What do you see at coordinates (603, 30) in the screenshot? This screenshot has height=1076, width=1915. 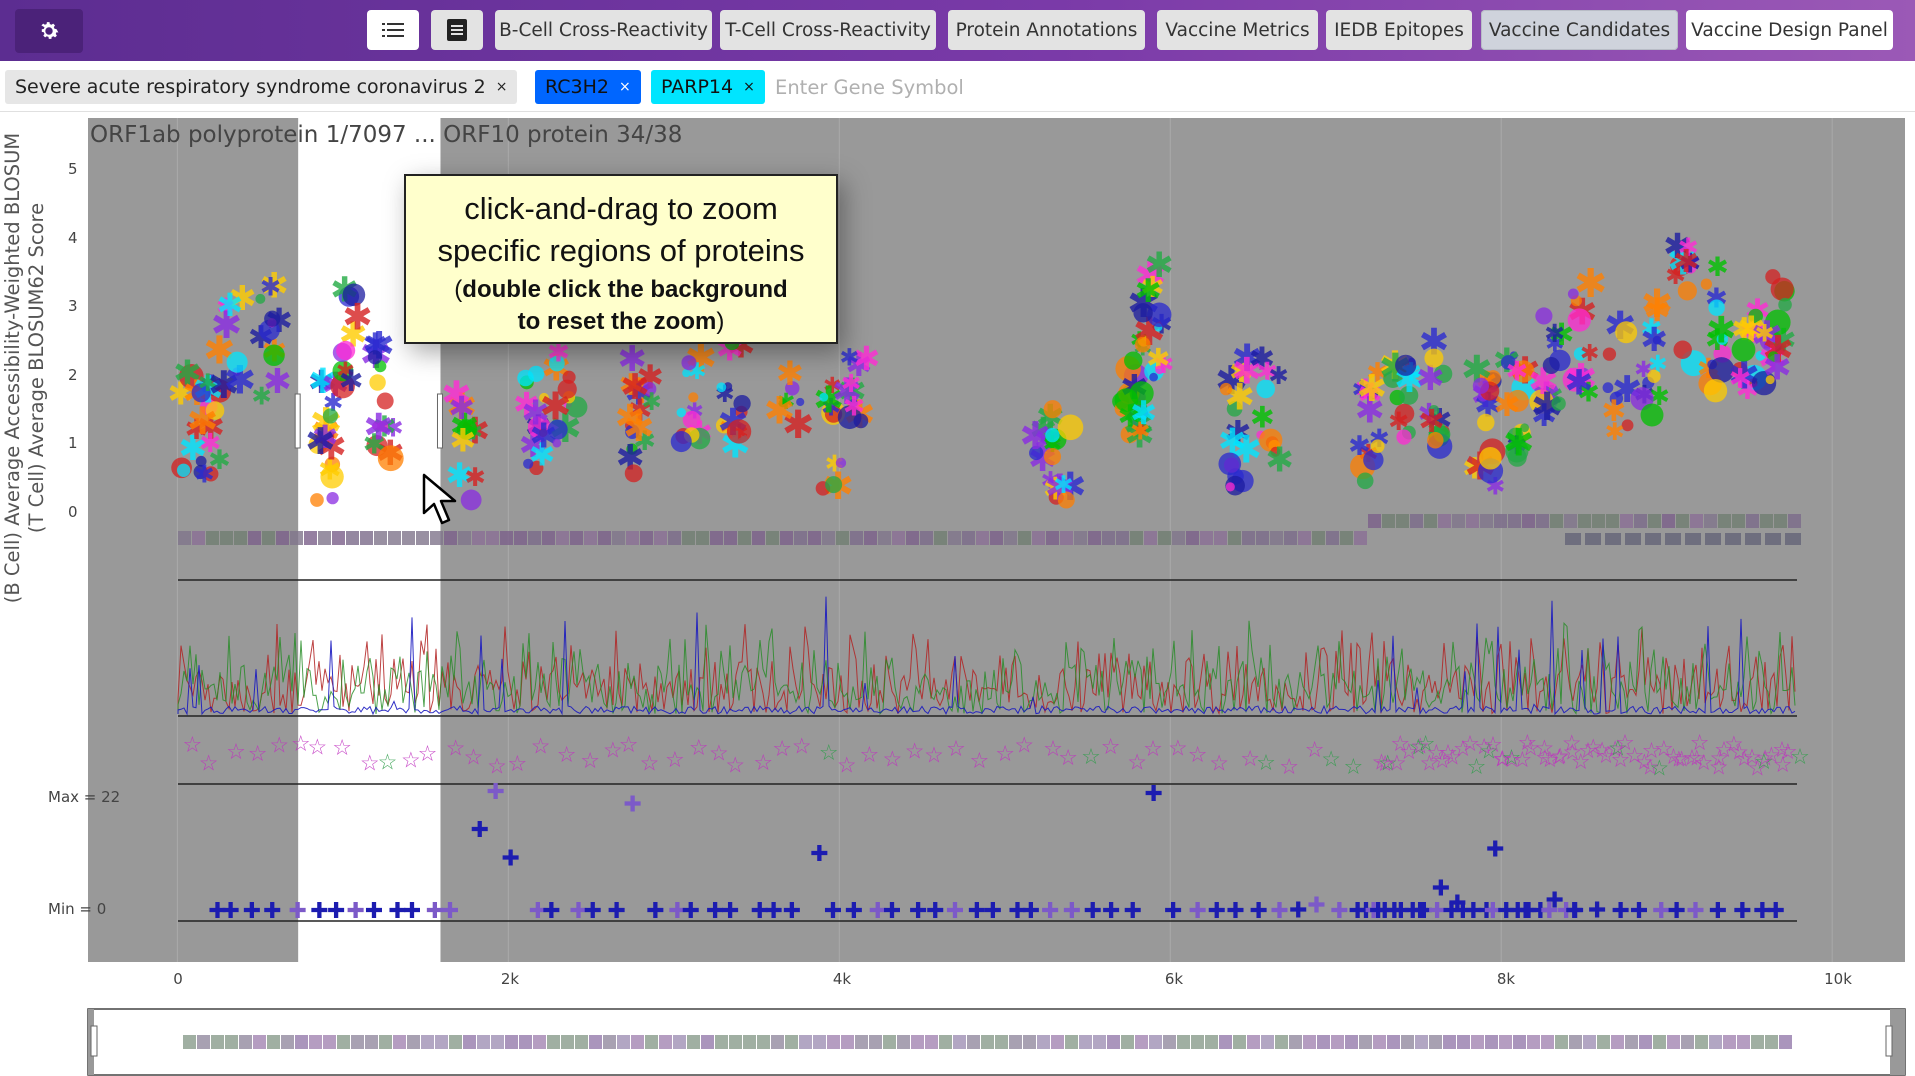 I see `b-cell-cross-reactivity-button: B-Cell Cross-Reactivity` at bounding box center [603, 30].